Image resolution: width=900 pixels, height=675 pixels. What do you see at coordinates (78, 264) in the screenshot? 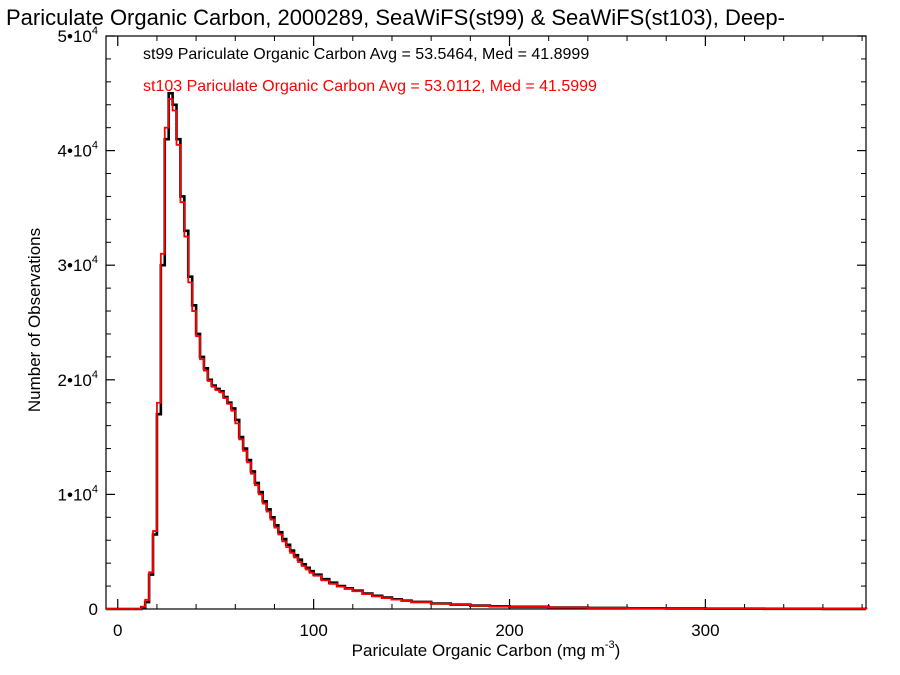
I see `y-tick-label: 3•104` at bounding box center [78, 264].